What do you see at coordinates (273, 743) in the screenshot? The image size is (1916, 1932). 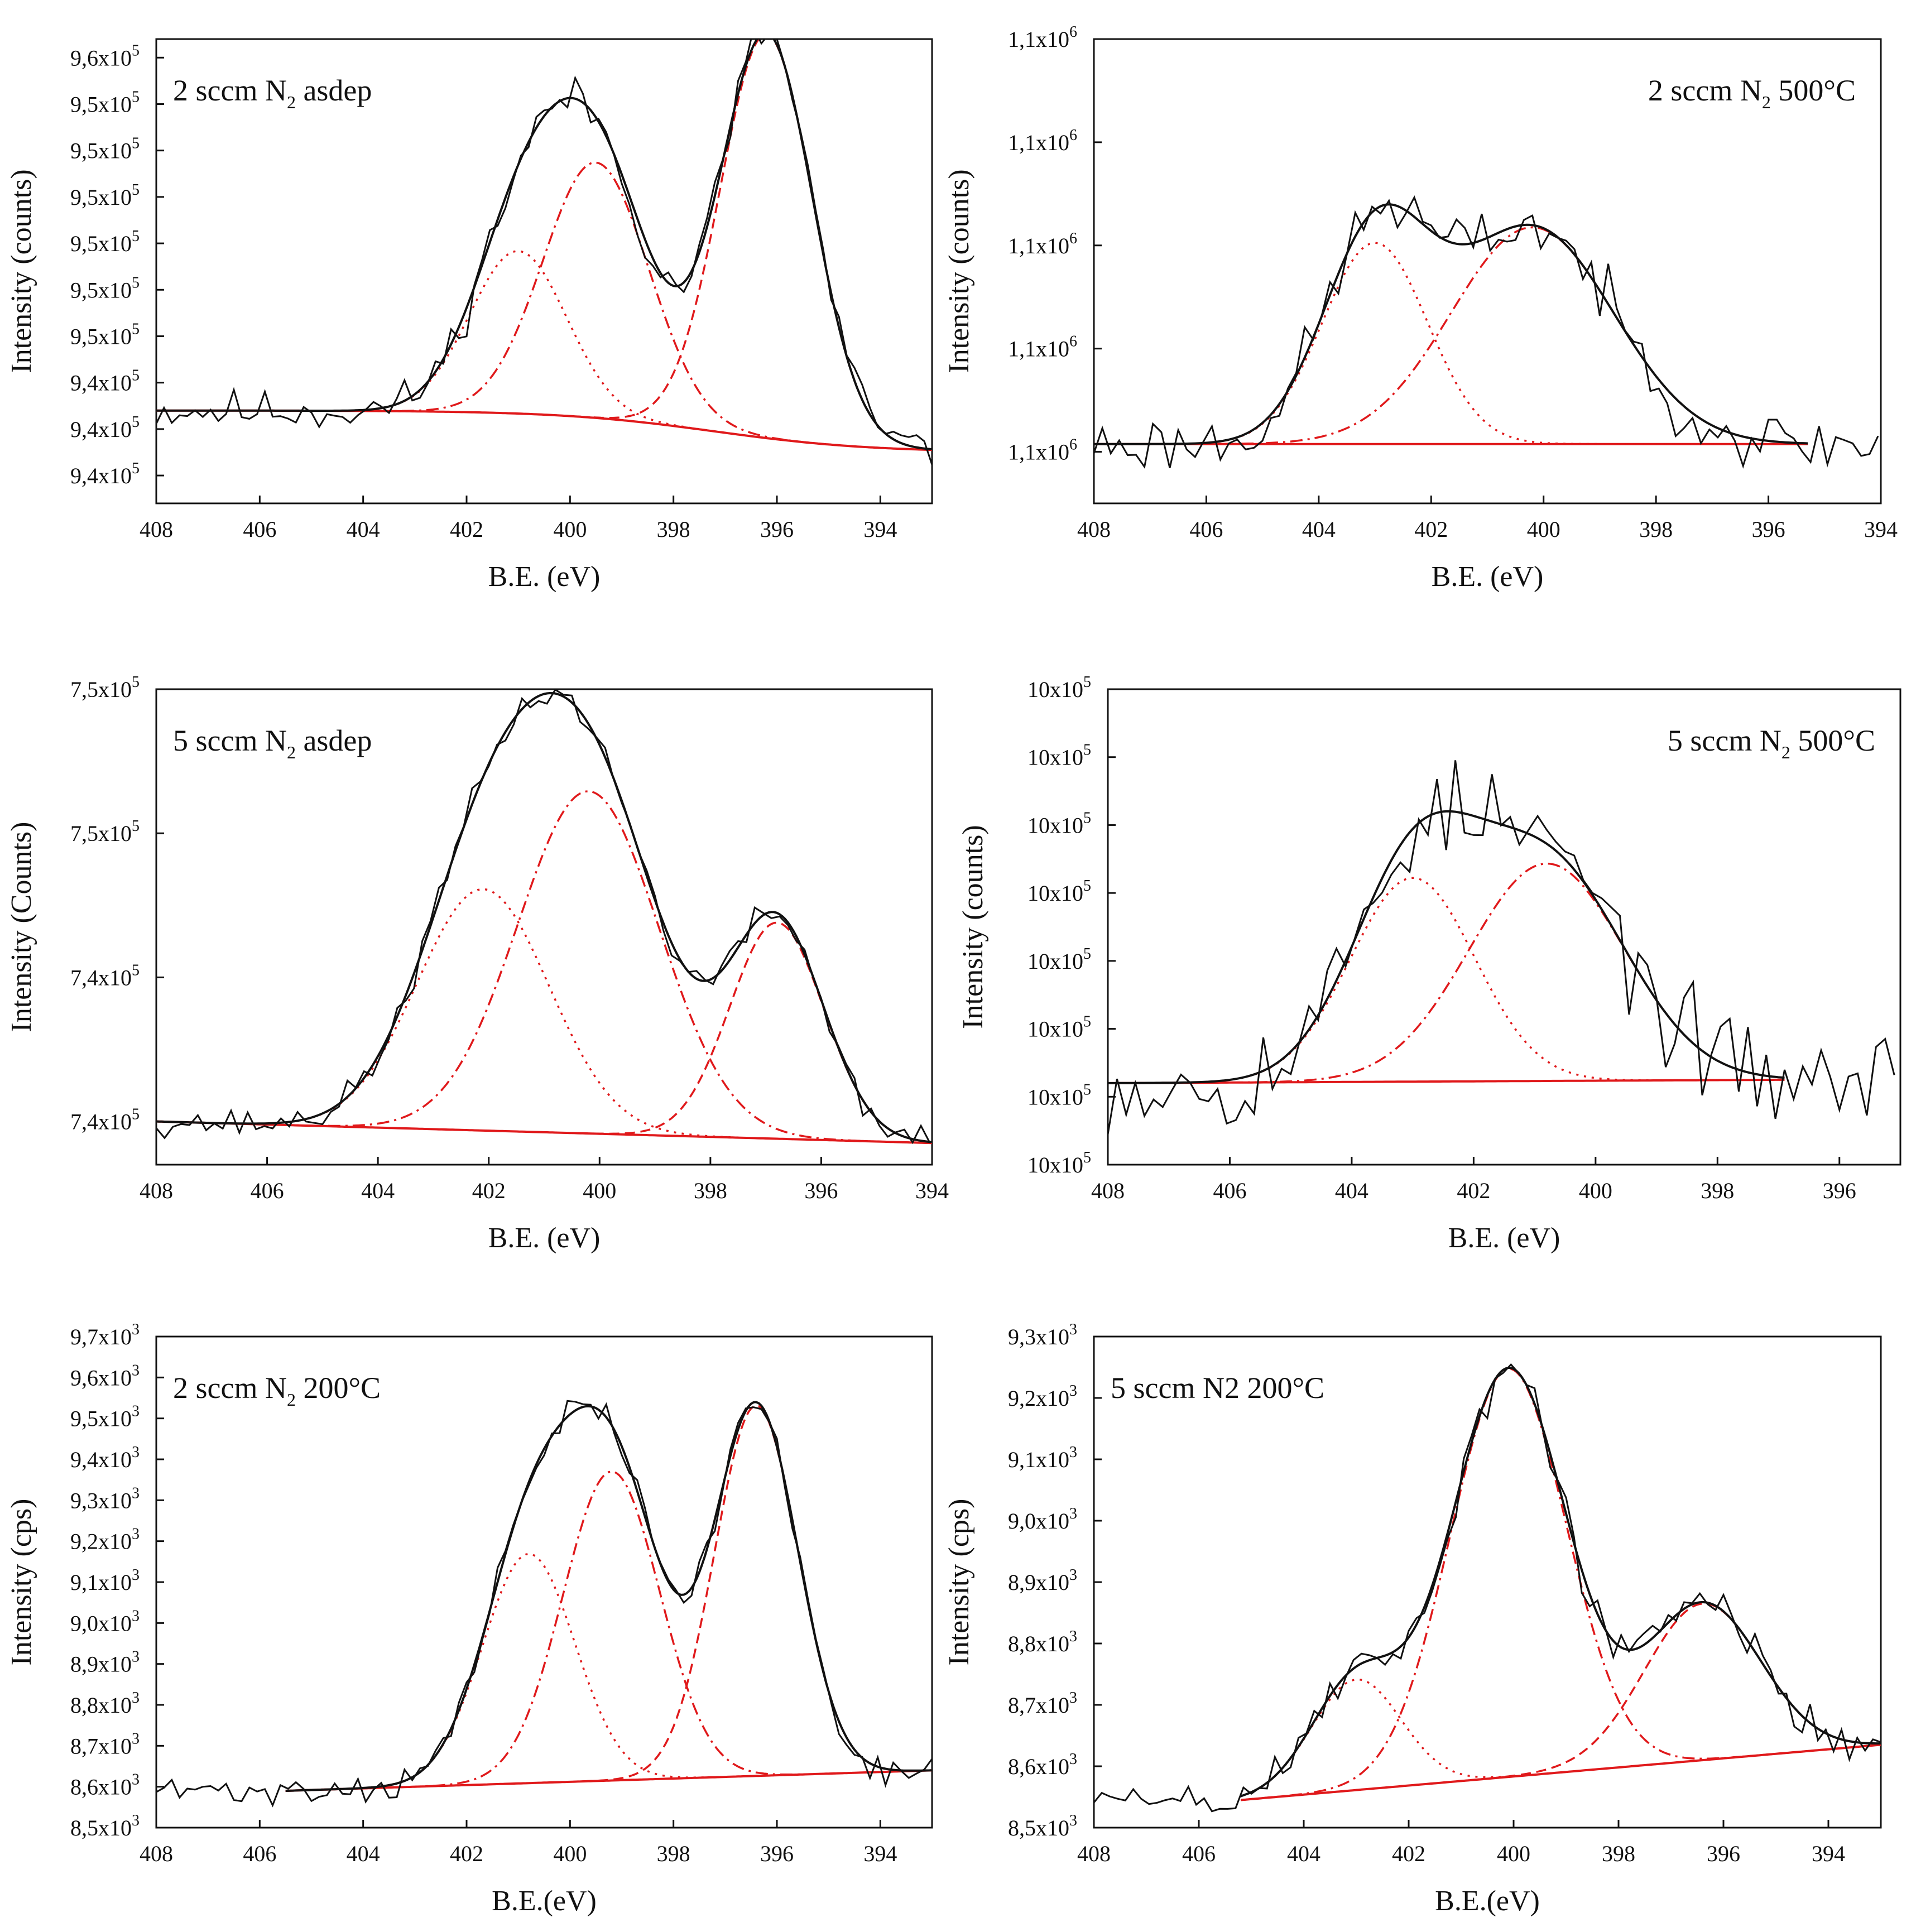 I see `panel-title: 5 sccm N2 asdep` at bounding box center [273, 743].